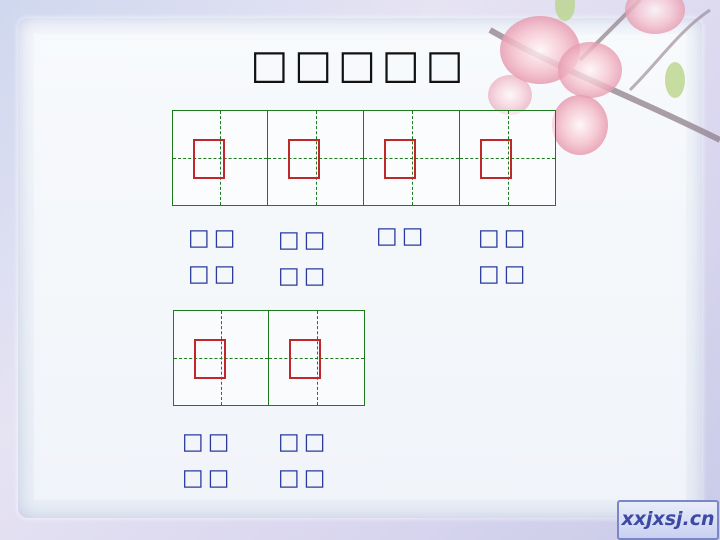 The image size is (720, 540). Describe the element at coordinates (668, 520) in the screenshot. I see `site-watermark-logo: xxjxsj.cn` at that location.